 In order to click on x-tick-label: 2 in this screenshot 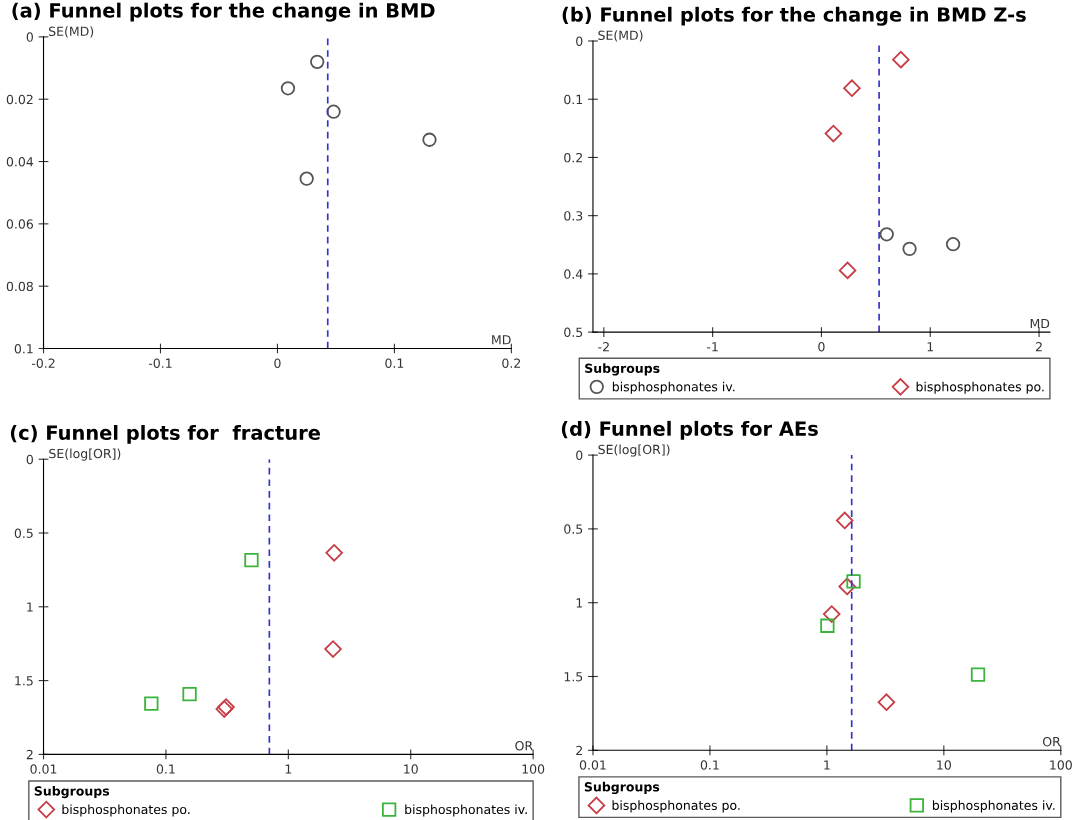, I will do `click(1038, 347)`.